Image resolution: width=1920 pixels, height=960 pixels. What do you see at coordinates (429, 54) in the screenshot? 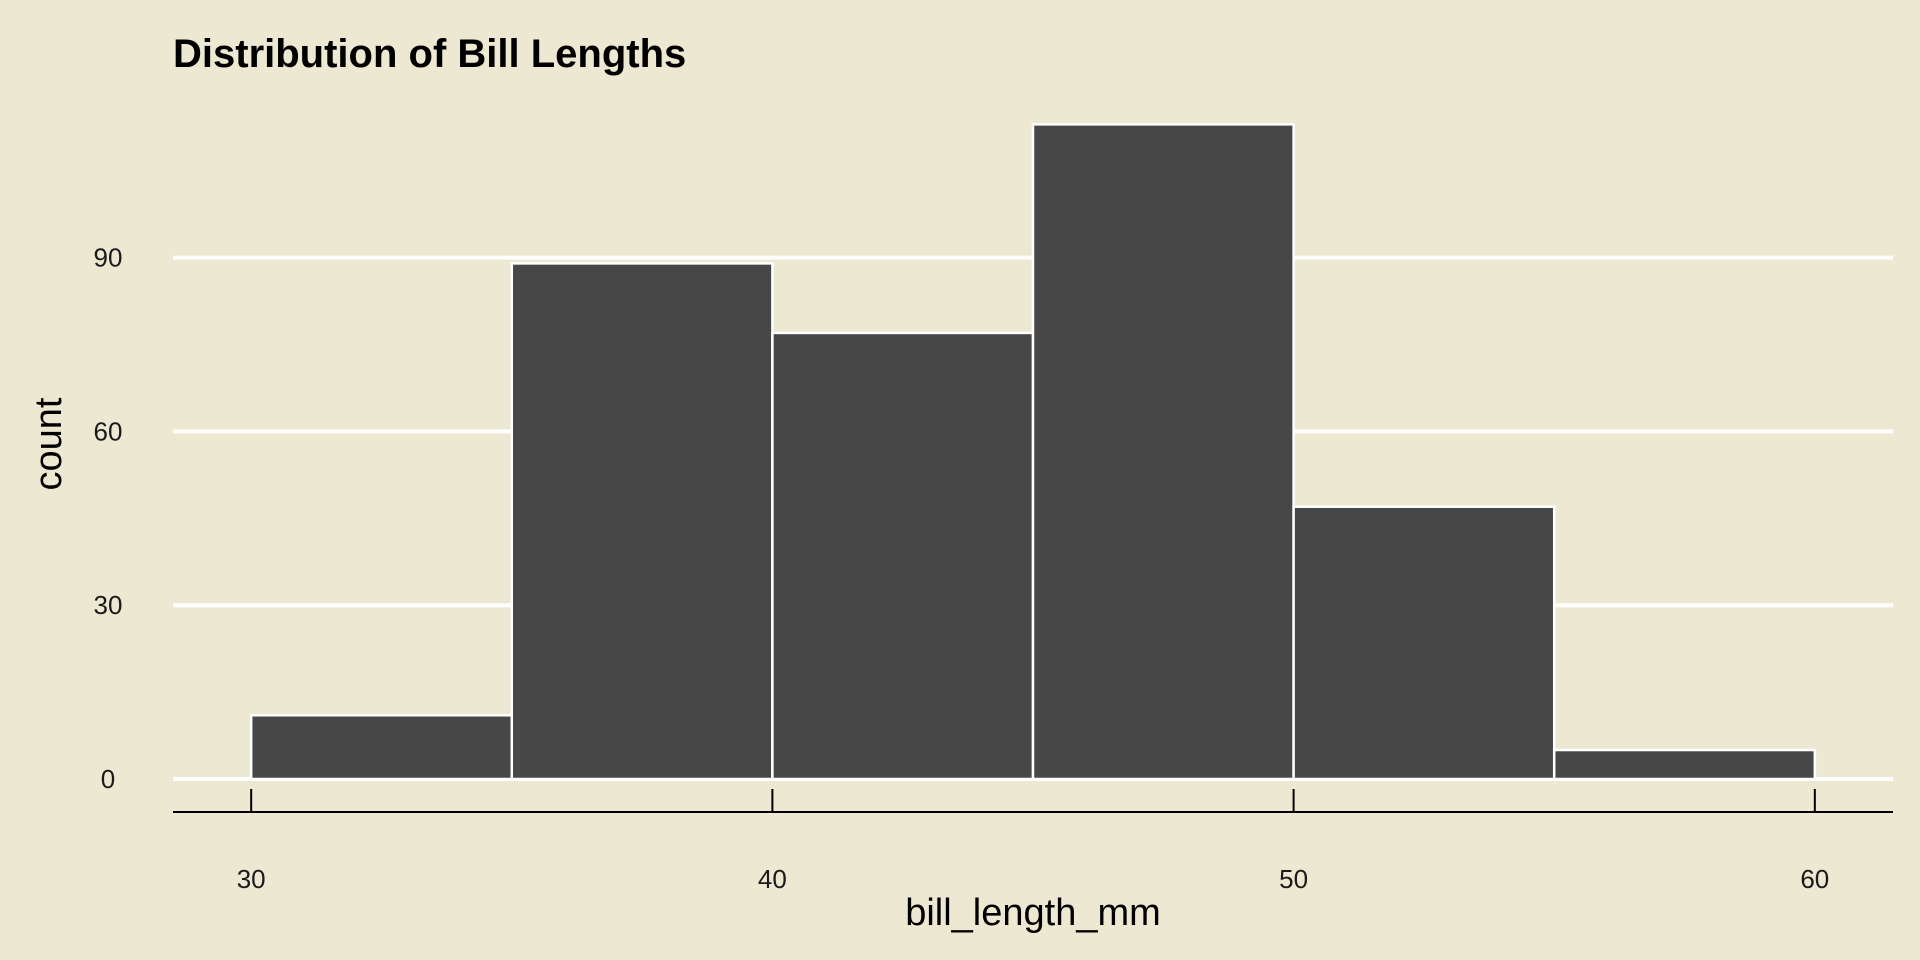
I see `chart-title: Distribution of Bill Lengths` at bounding box center [429, 54].